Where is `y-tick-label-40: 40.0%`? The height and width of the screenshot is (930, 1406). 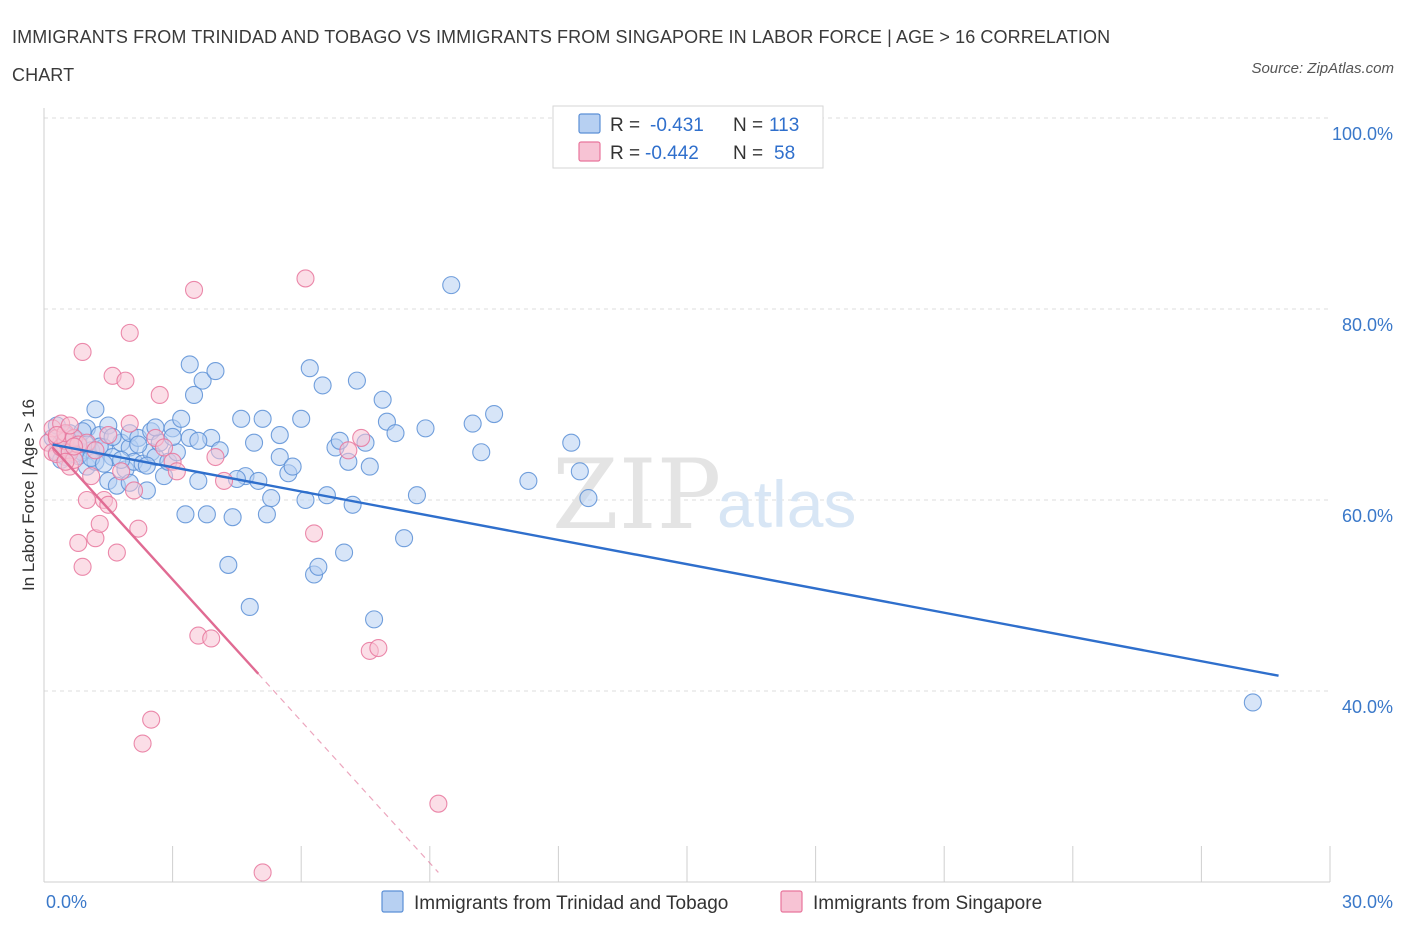 y-tick-label-40: 40.0% is located at coordinates (1367, 707).